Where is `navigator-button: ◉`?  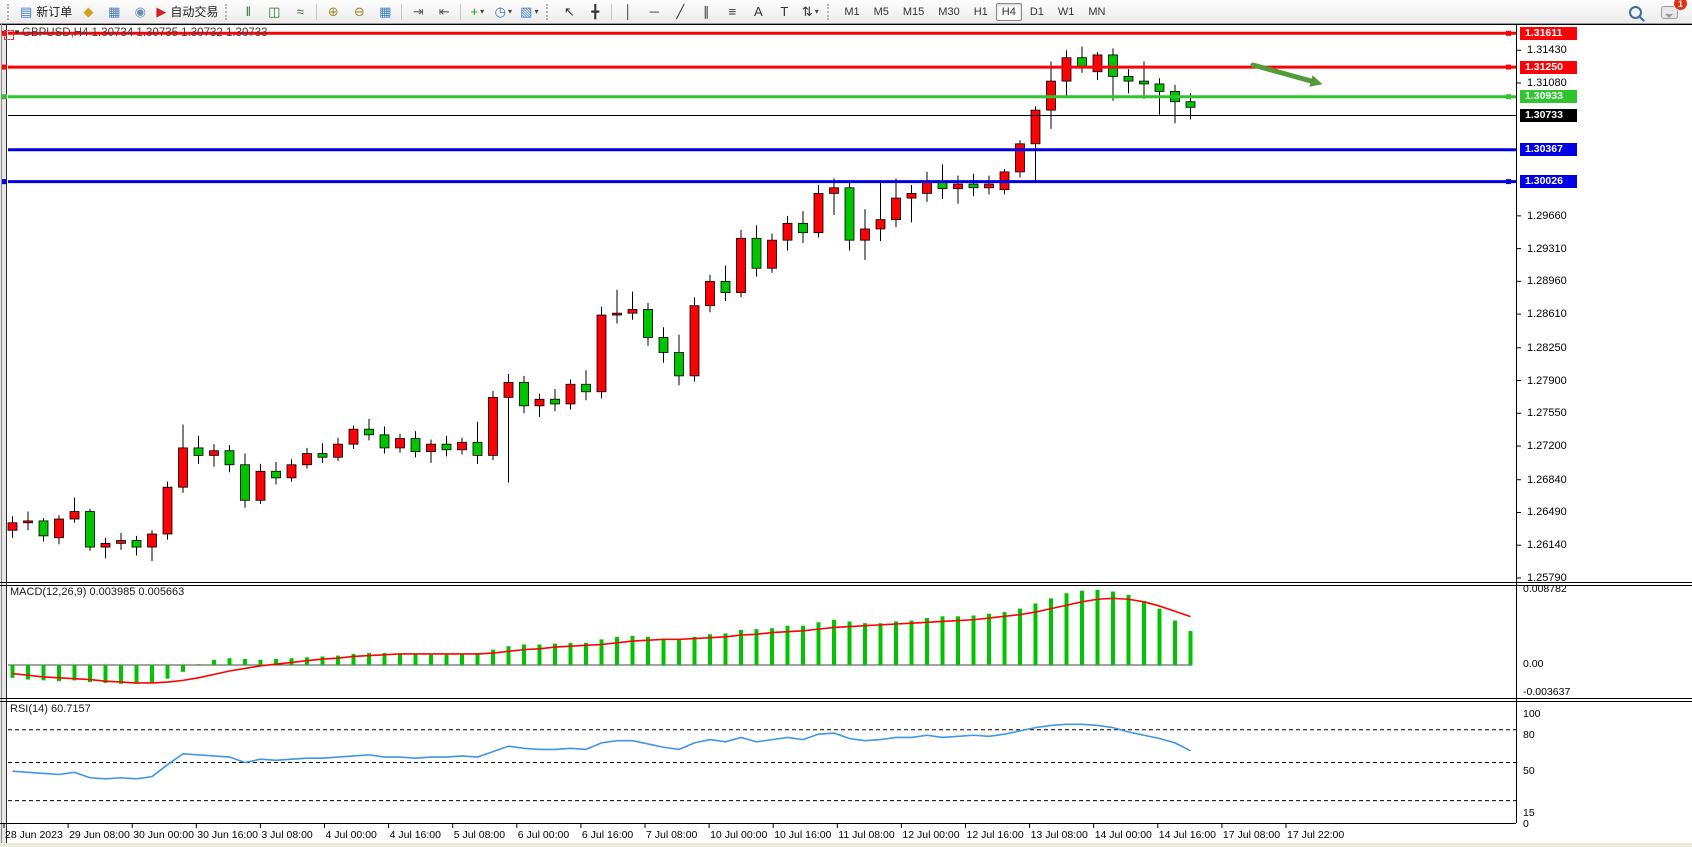 navigator-button: ◉ is located at coordinates (140, 12).